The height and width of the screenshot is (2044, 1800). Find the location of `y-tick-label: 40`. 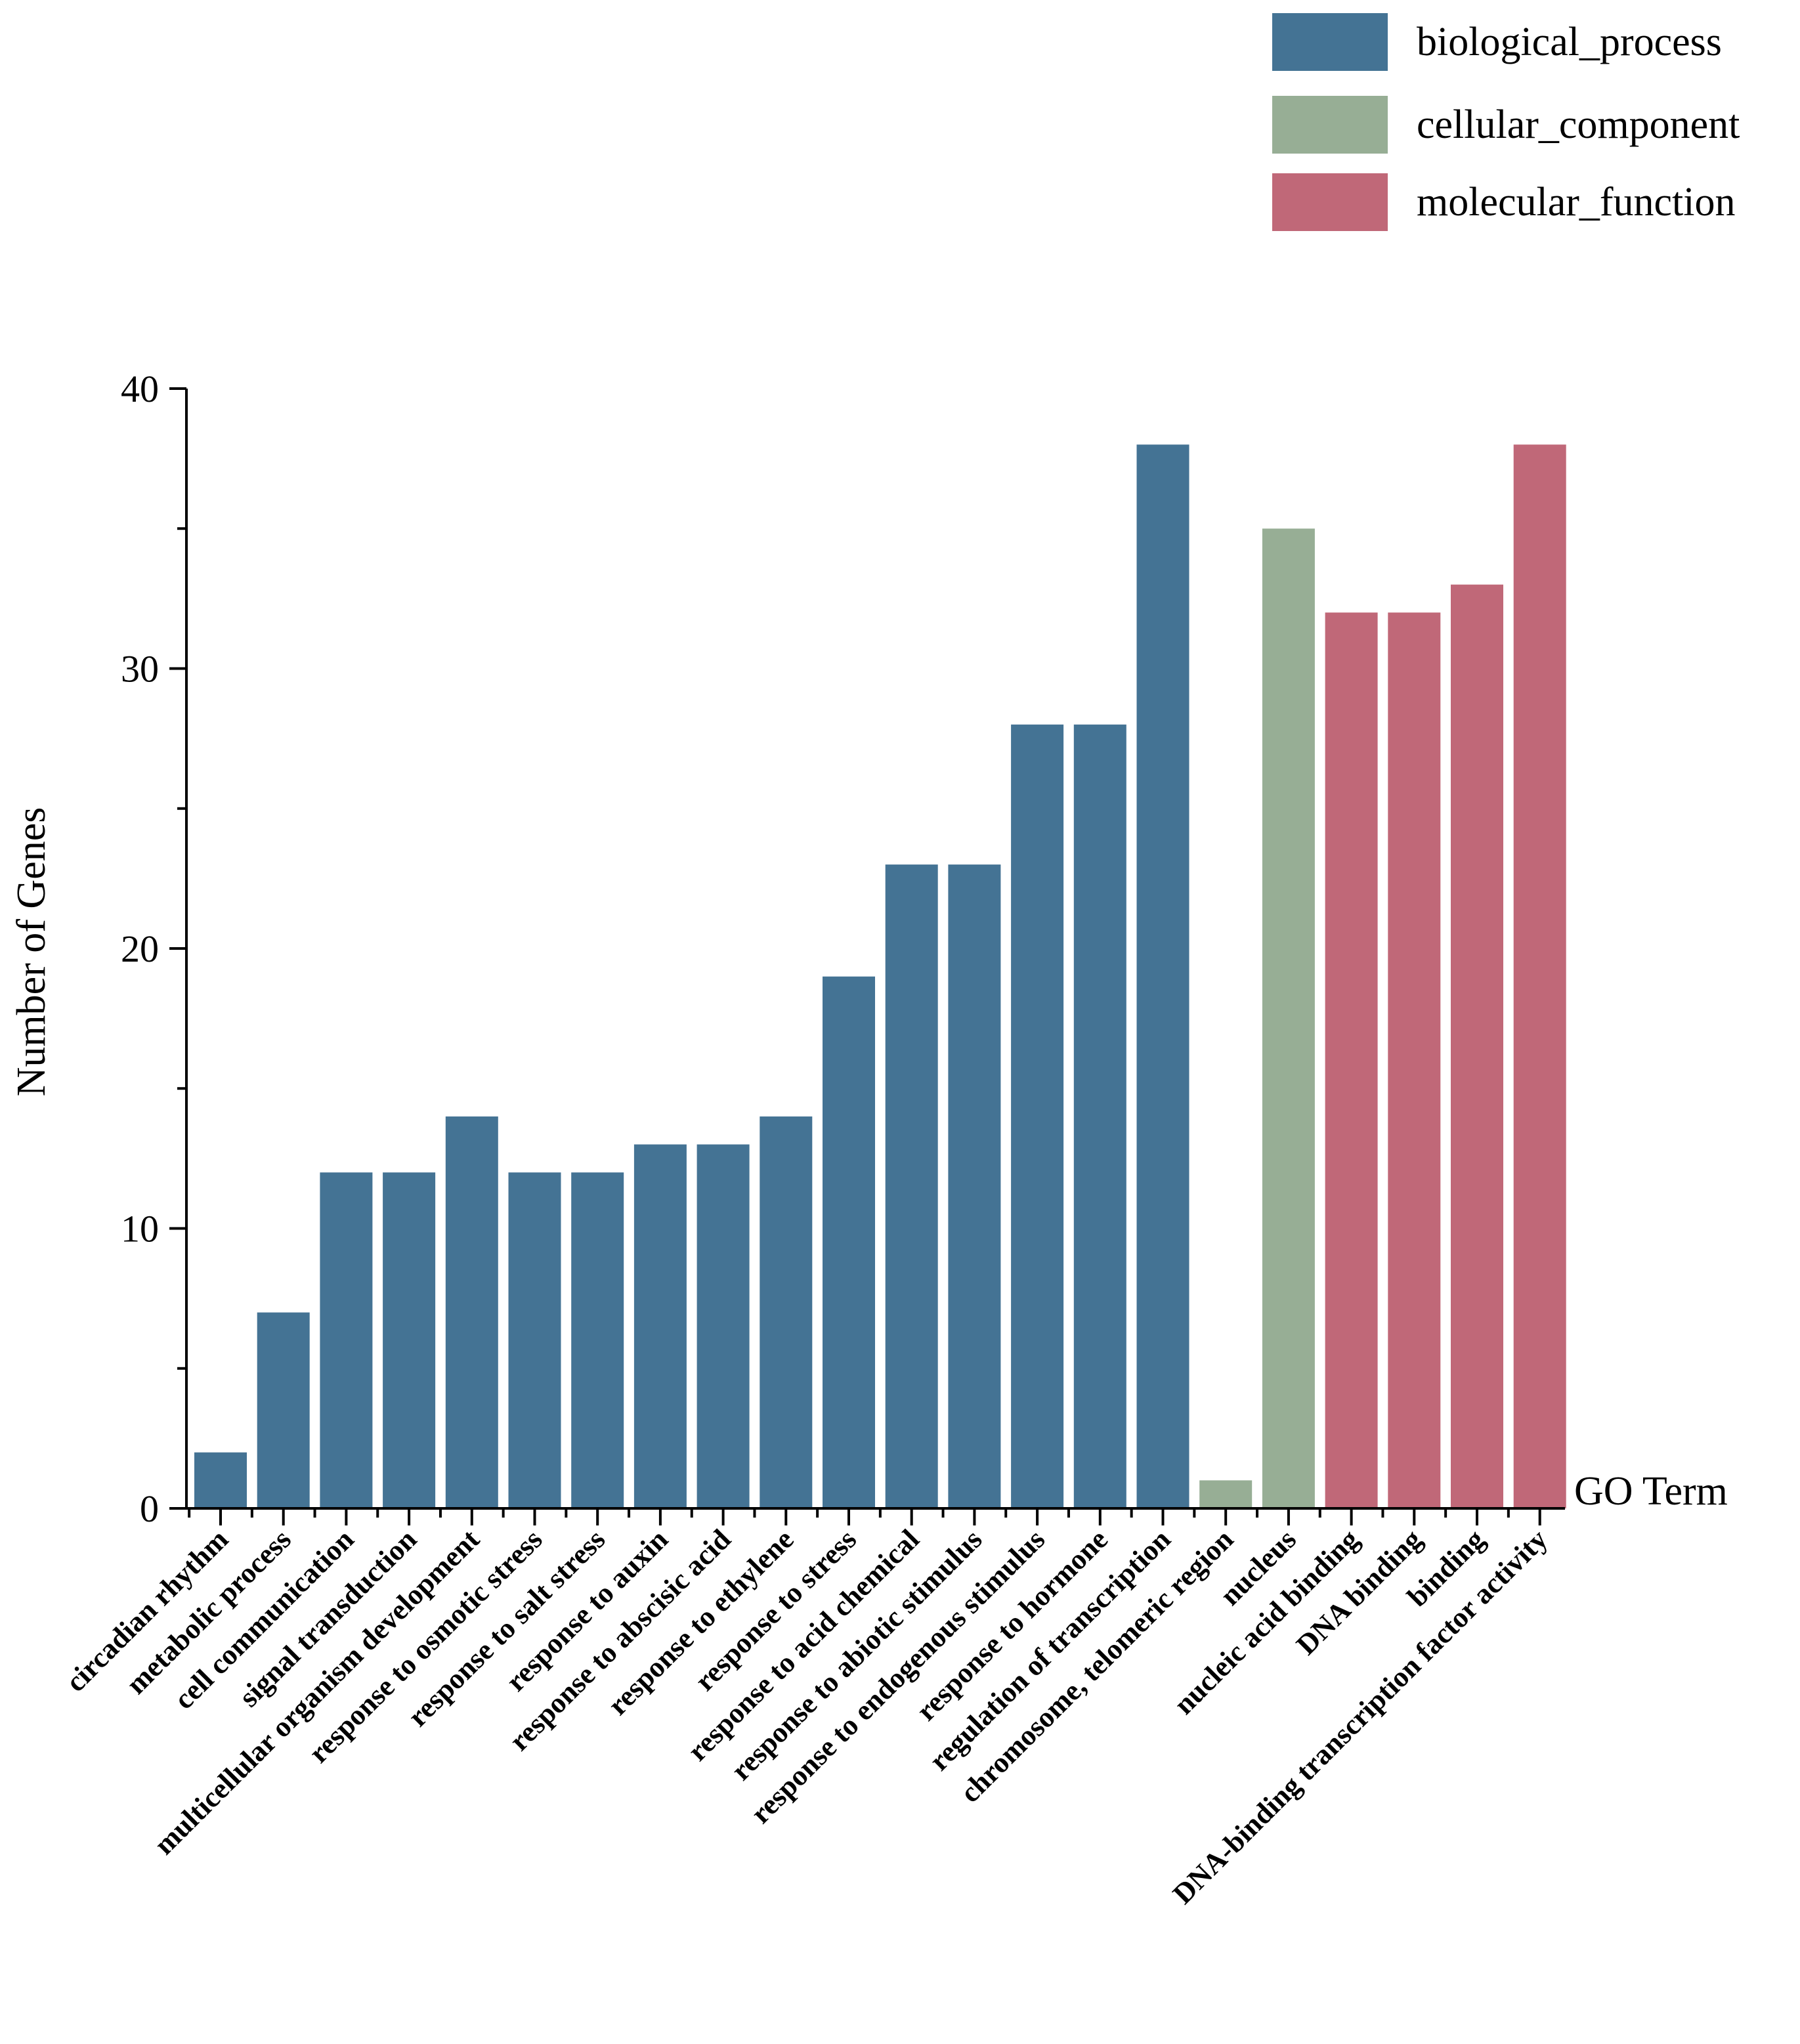

y-tick-label: 40 is located at coordinates (140, 389).